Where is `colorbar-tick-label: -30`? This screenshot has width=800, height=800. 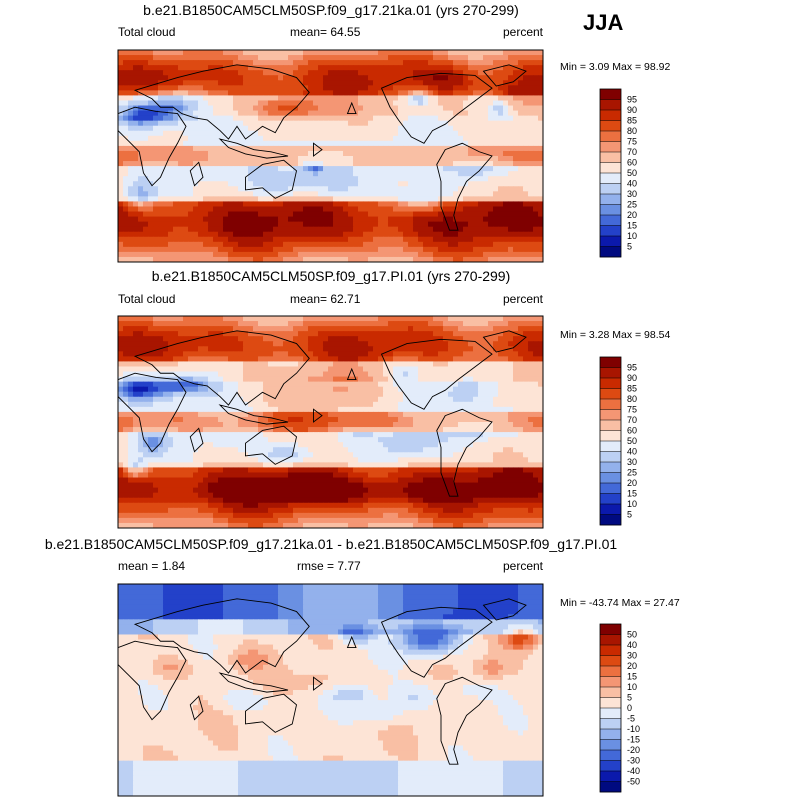
colorbar-tick-label: -30 is located at coordinates (633, 761).